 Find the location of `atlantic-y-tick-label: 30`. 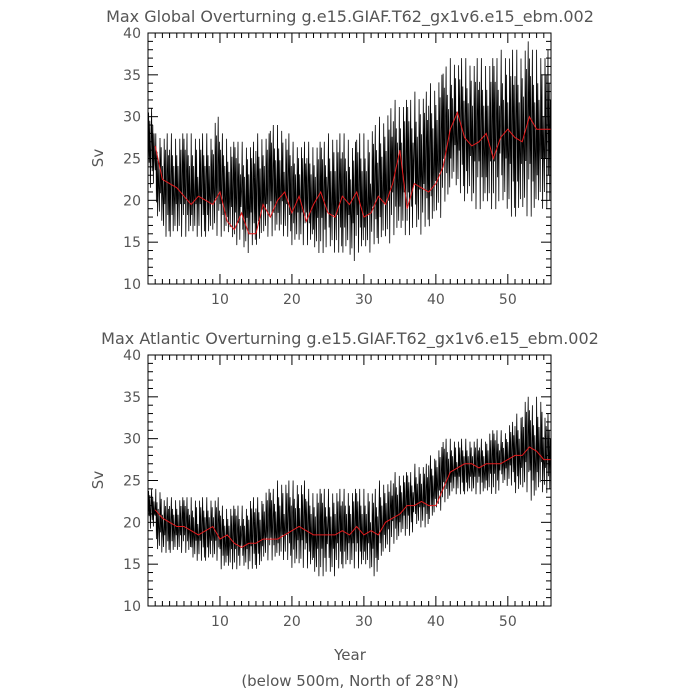

atlantic-y-tick-label: 30 is located at coordinates (132, 440).